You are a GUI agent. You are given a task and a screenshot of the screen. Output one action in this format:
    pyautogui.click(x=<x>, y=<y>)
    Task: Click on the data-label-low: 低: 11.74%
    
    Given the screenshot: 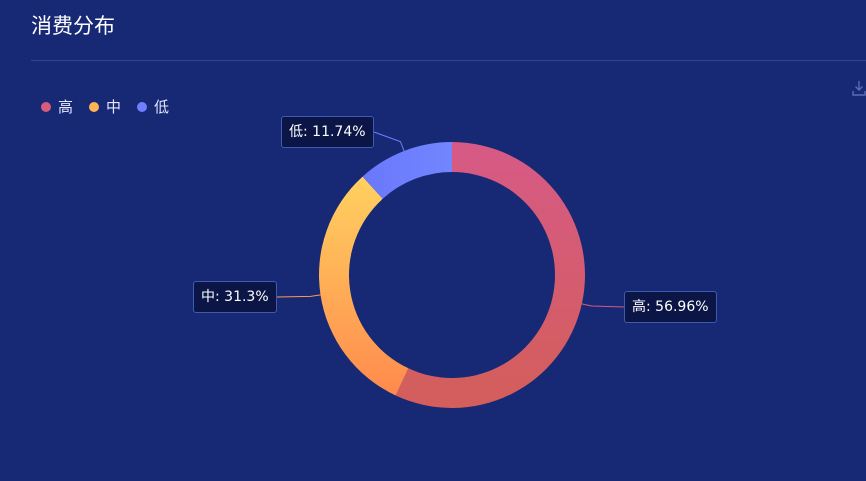 What is the action you would take?
    pyautogui.click(x=327, y=132)
    